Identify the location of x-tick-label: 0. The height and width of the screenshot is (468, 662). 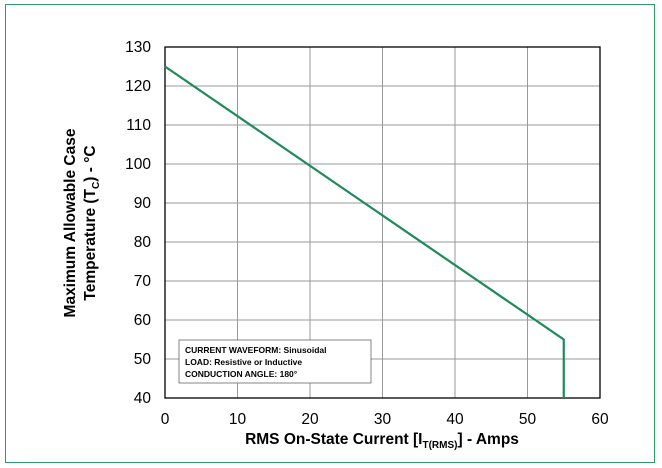
(165, 419).